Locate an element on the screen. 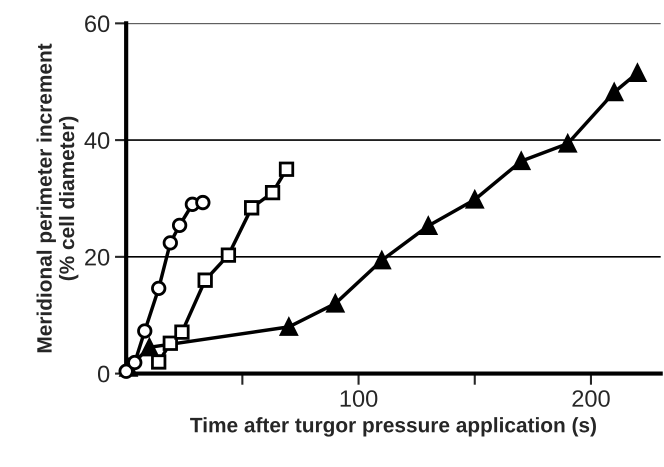 This screenshot has width=664, height=467. y-tick-label: 20 is located at coordinates (97, 257).